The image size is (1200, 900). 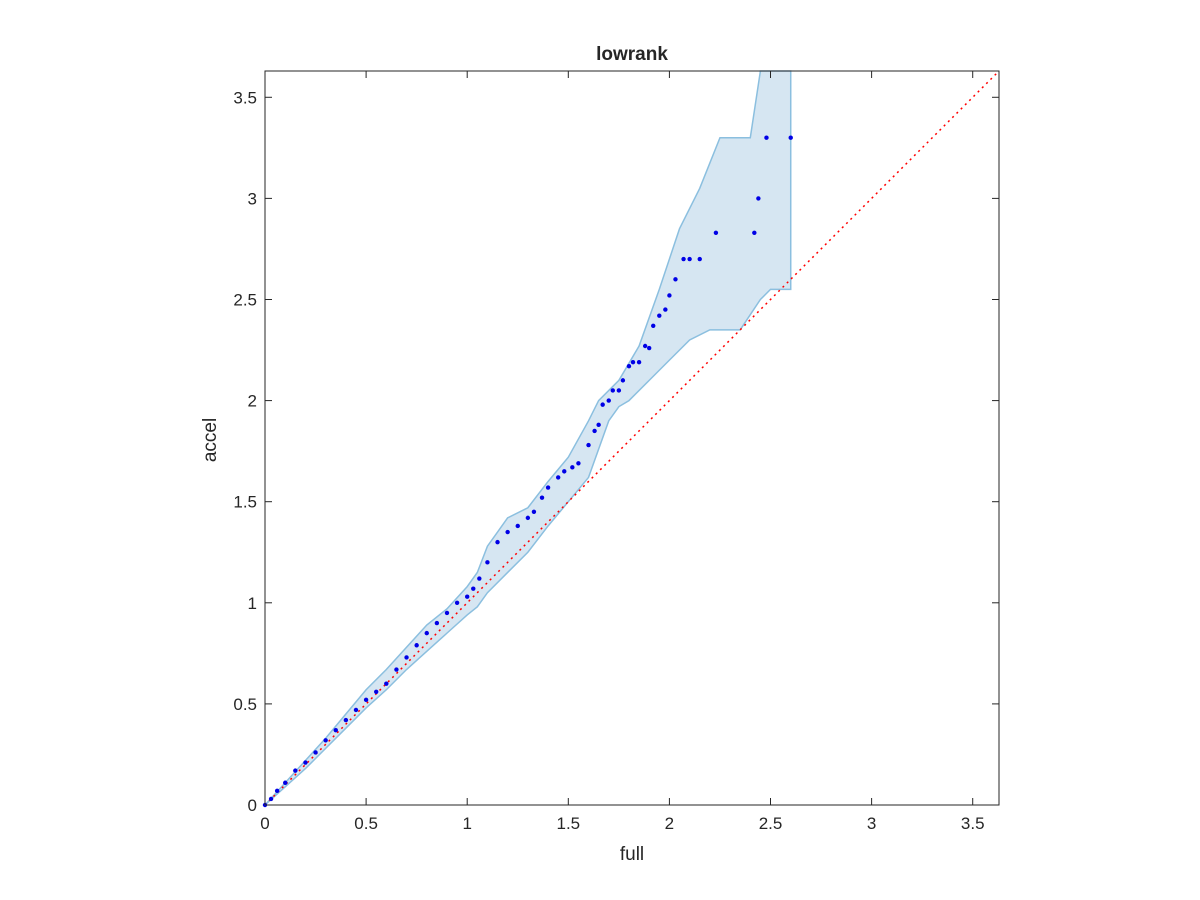 I want to click on x-tick-label: 3.5, so click(x=973, y=823).